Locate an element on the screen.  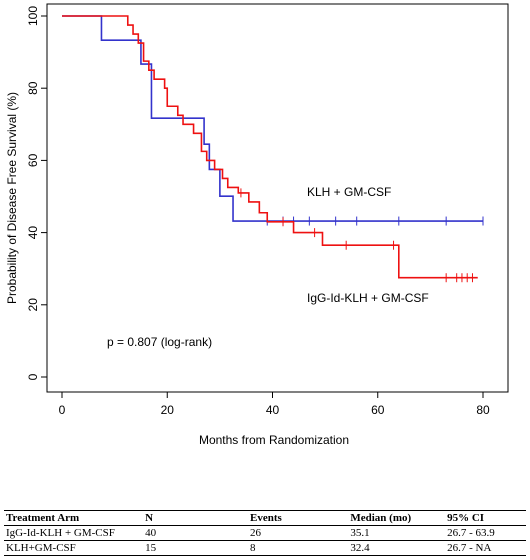
y-axis: 0 20 40 60 80 100 is located at coordinates (37, 193).